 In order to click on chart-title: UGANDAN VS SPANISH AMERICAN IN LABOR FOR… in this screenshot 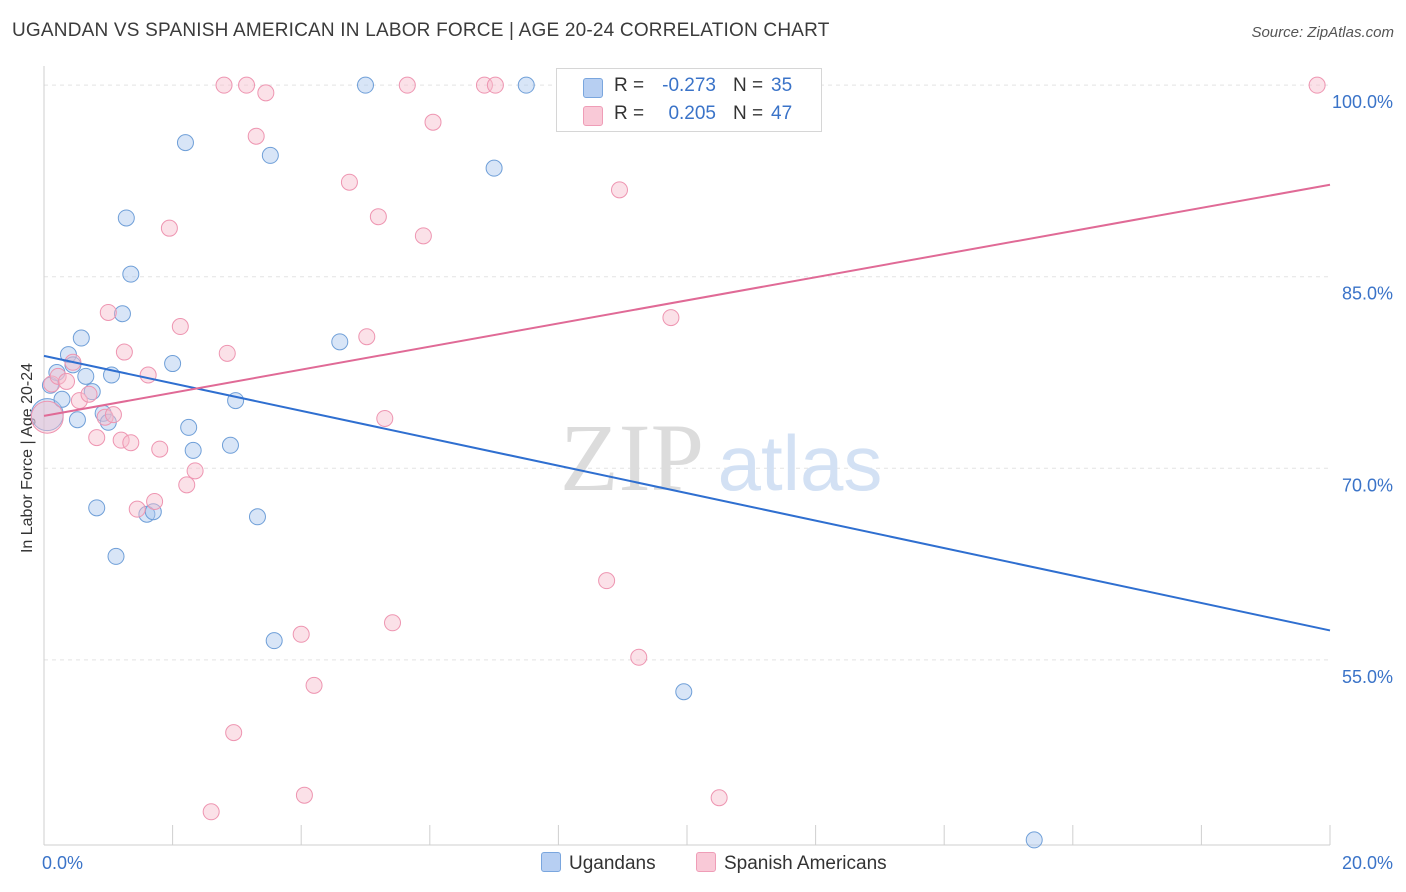, I will do `click(421, 30)`.